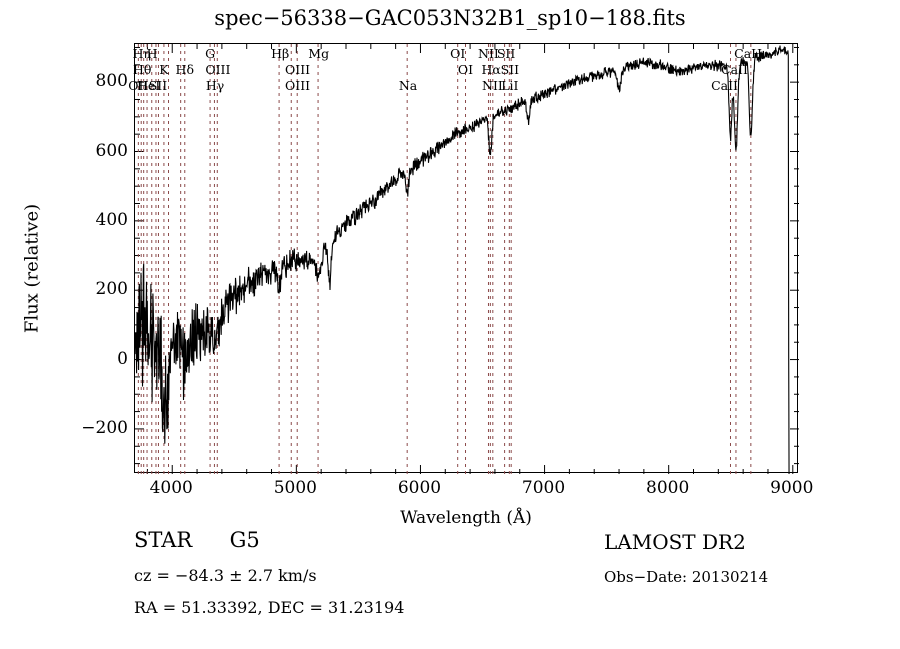 The width and height of the screenshot is (900, 649). What do you see at coordinates (142, 53) in the screenshot?
I see `line-id-label: Hη` at bounding box center [142, 53].